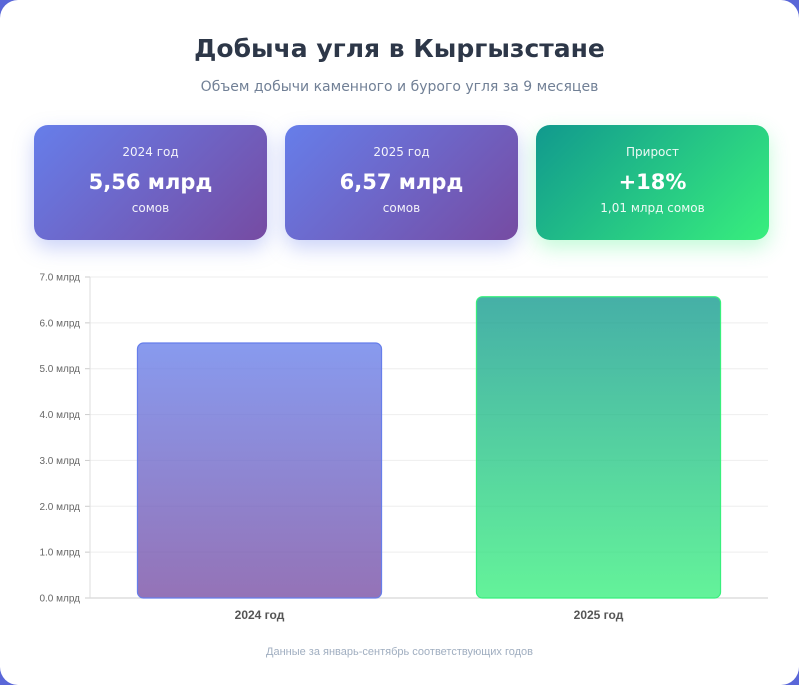 Image resolution: width=799 pixels, height=685 pixels. Describe the element at coordinates (59, 278) in the screenshot. I see `y-tick-label: 7.0 млрд` at that location.